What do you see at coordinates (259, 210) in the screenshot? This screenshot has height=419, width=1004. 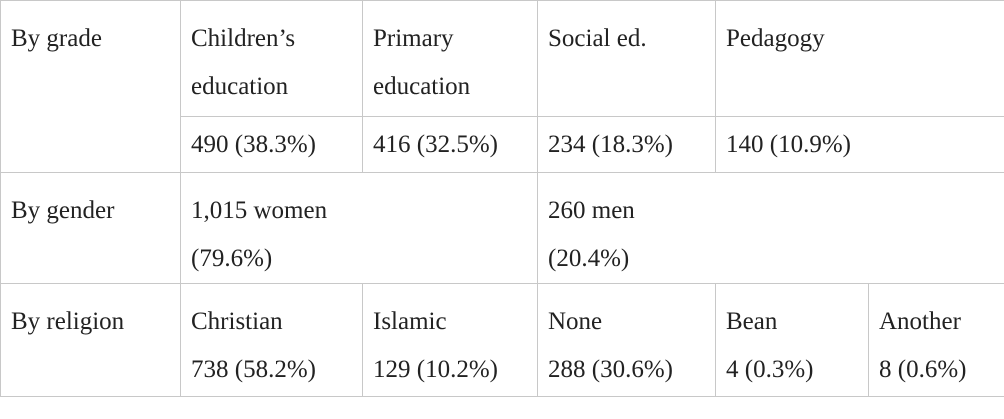 I see `count: 1,015 women` at bounding box center [259, 210].